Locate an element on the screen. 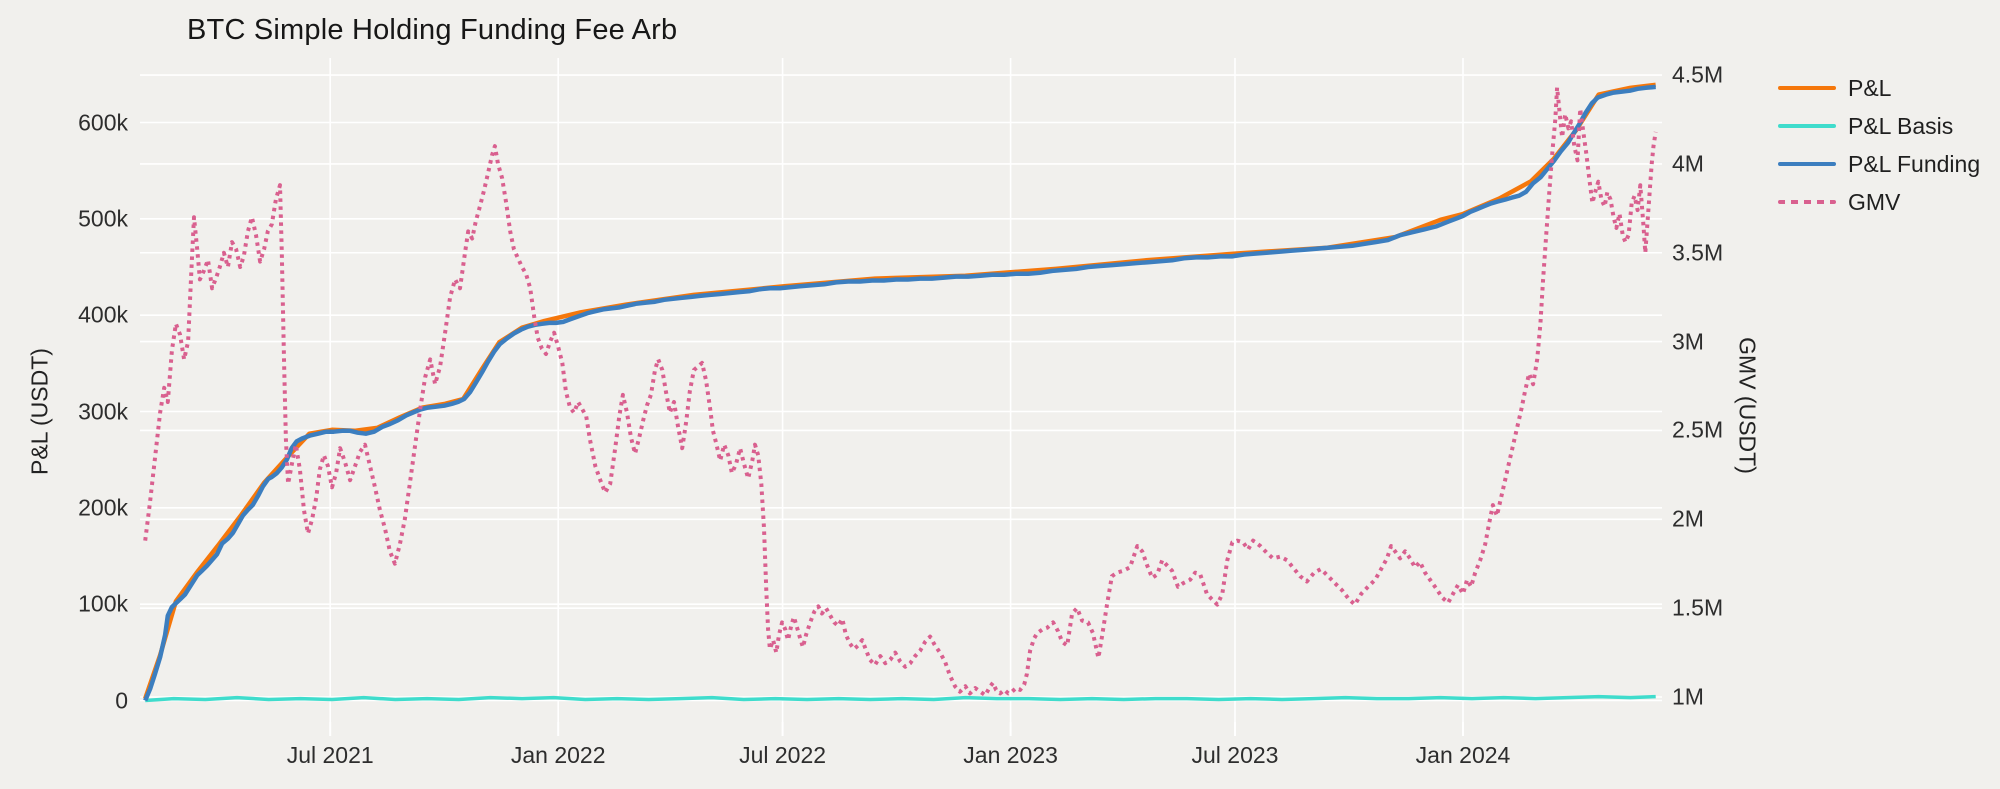 The width and height of the screenshot is (2000, 789). y-tick-label-right: 1M is located at coordinates (1688, 696).